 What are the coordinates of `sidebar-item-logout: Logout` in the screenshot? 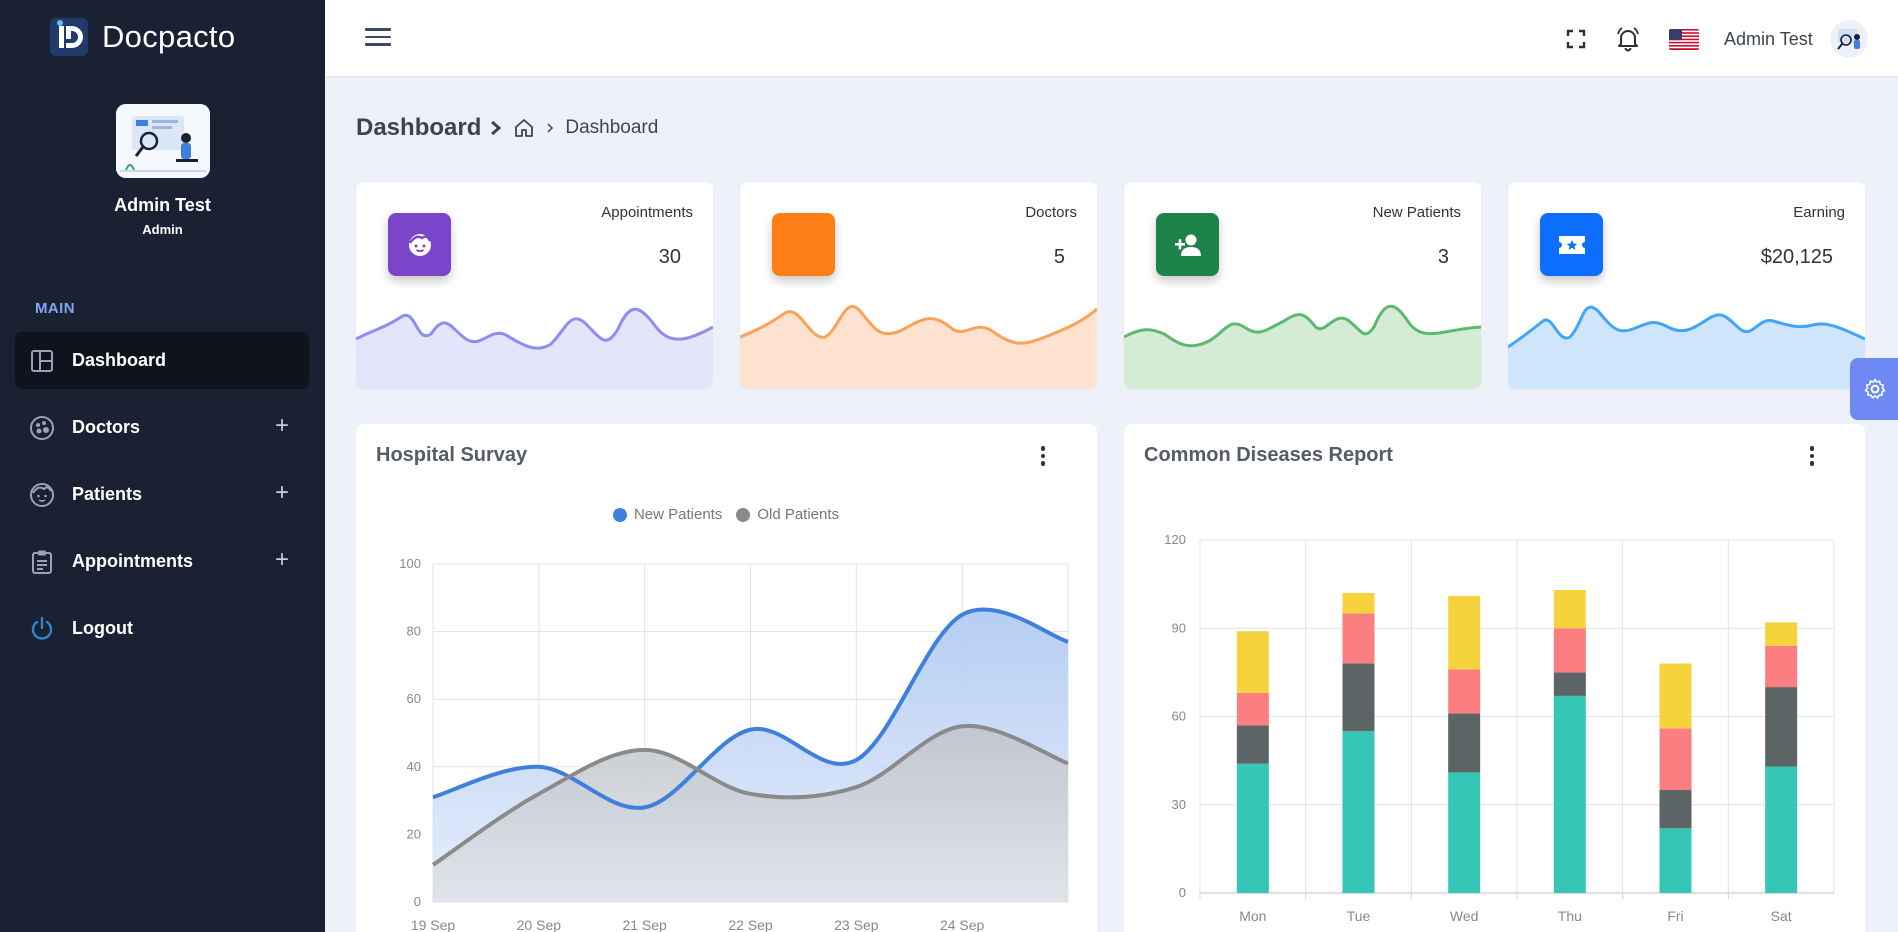 It's located at (162, 628).